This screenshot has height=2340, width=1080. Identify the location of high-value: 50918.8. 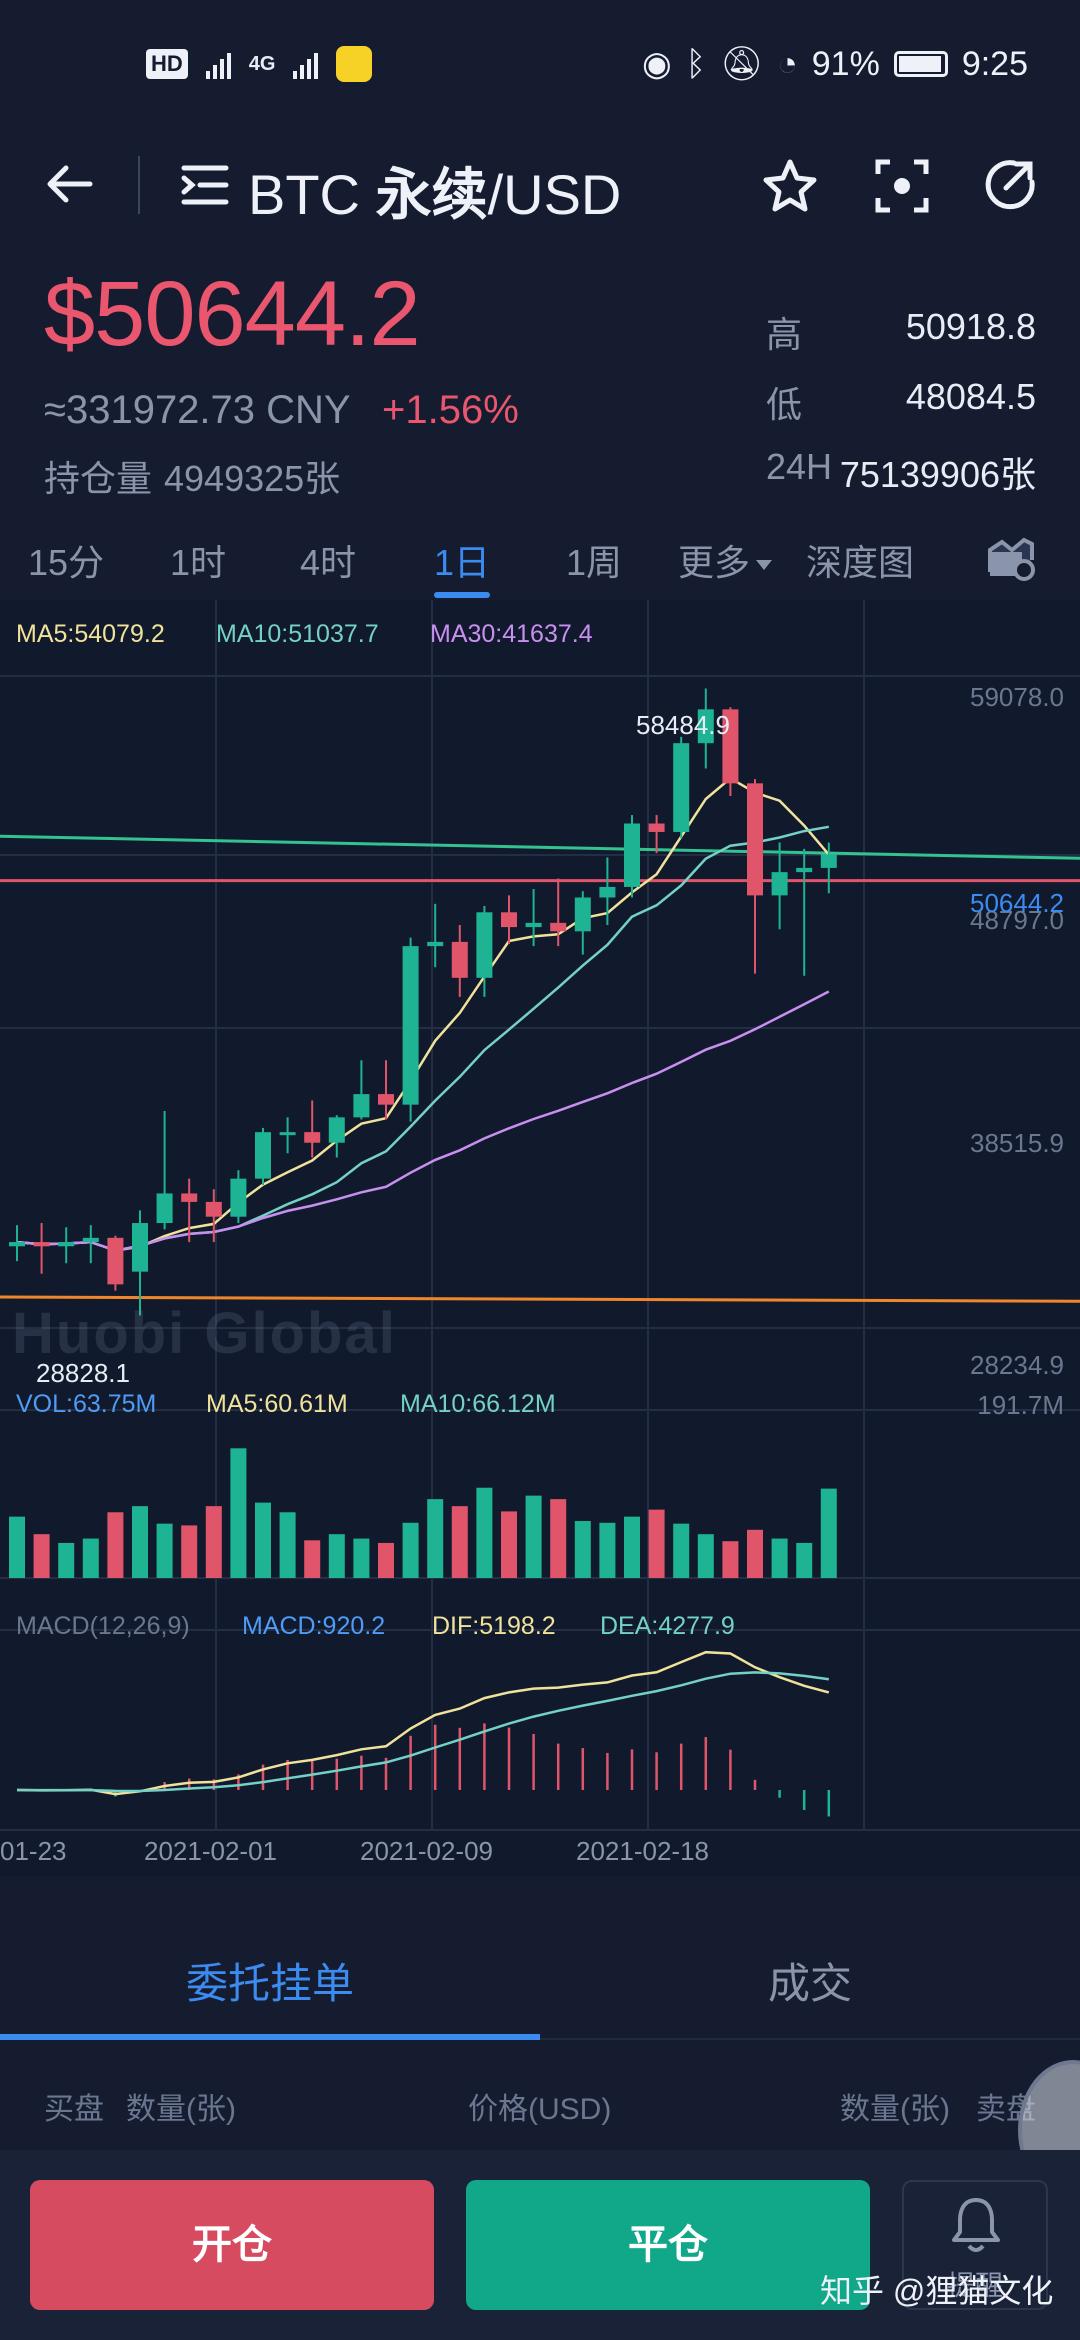
(970, 326).